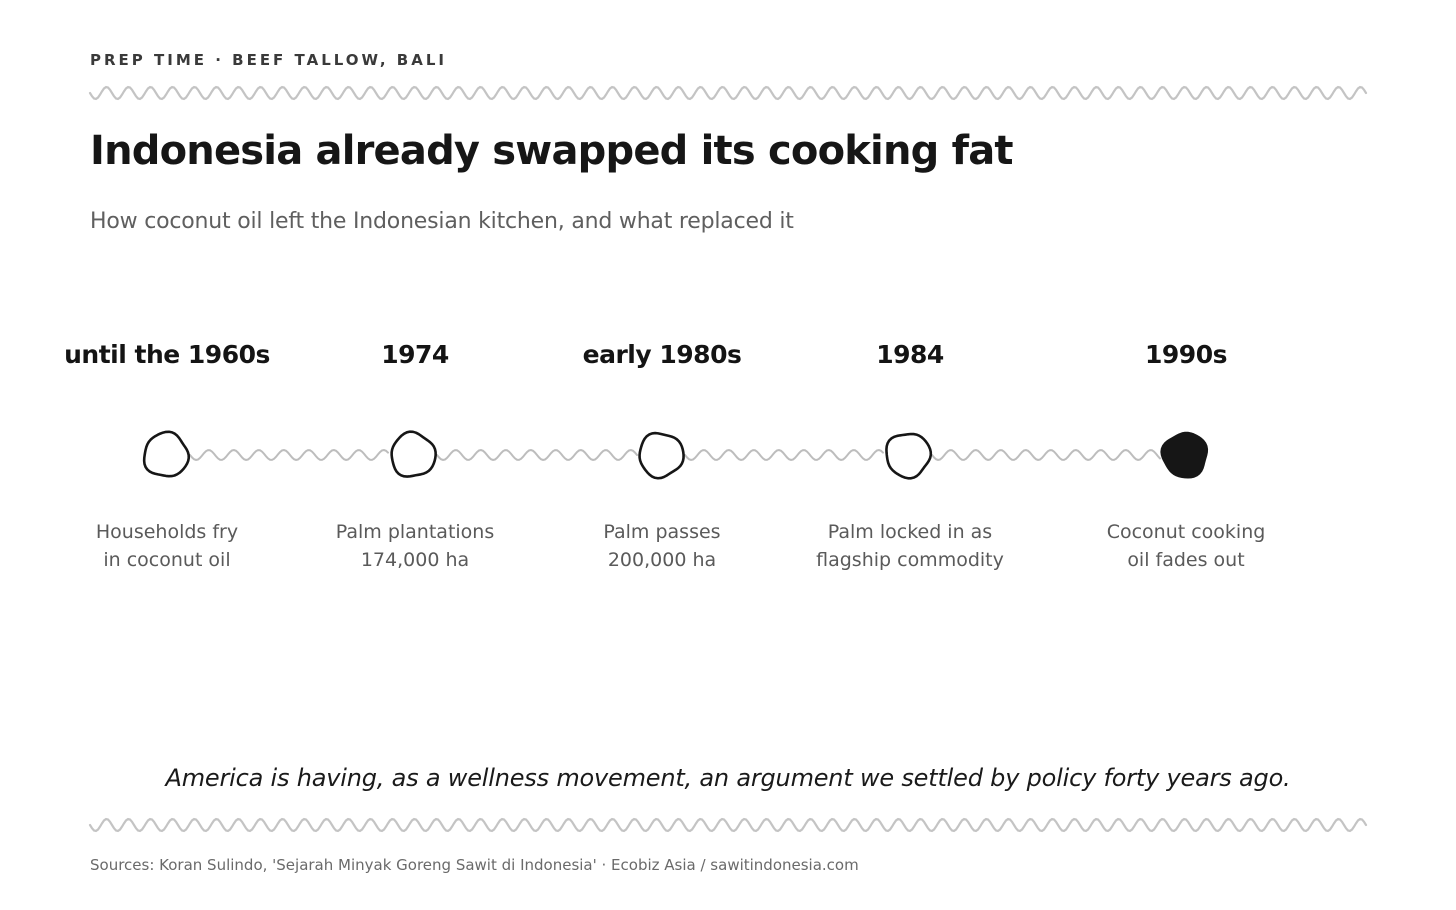 This screenshot has width=1456, height=910. Describe the element at coordinates (728, 825) in the screenshot. I see `bottom-wavy-divider` at that location.